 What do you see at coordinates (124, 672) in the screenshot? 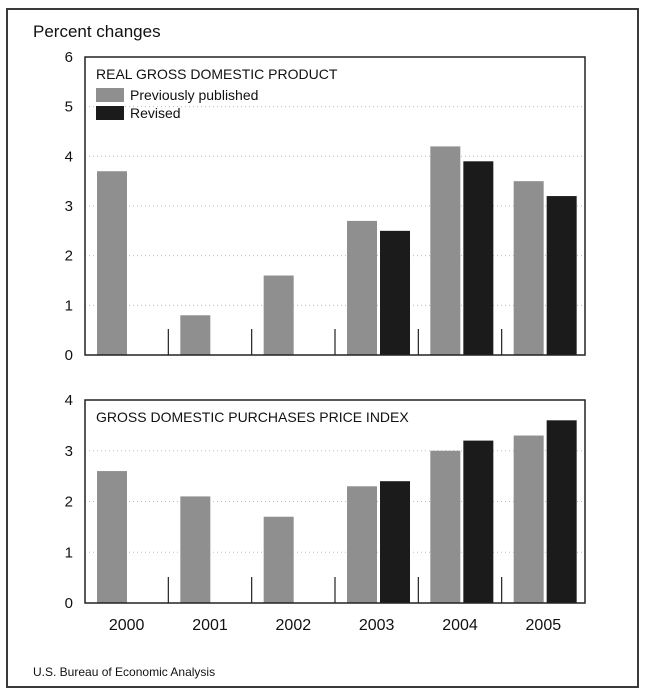
I see `source-note: U.S. Bureau of Economic Analysis` at bounding box center [124, 672].